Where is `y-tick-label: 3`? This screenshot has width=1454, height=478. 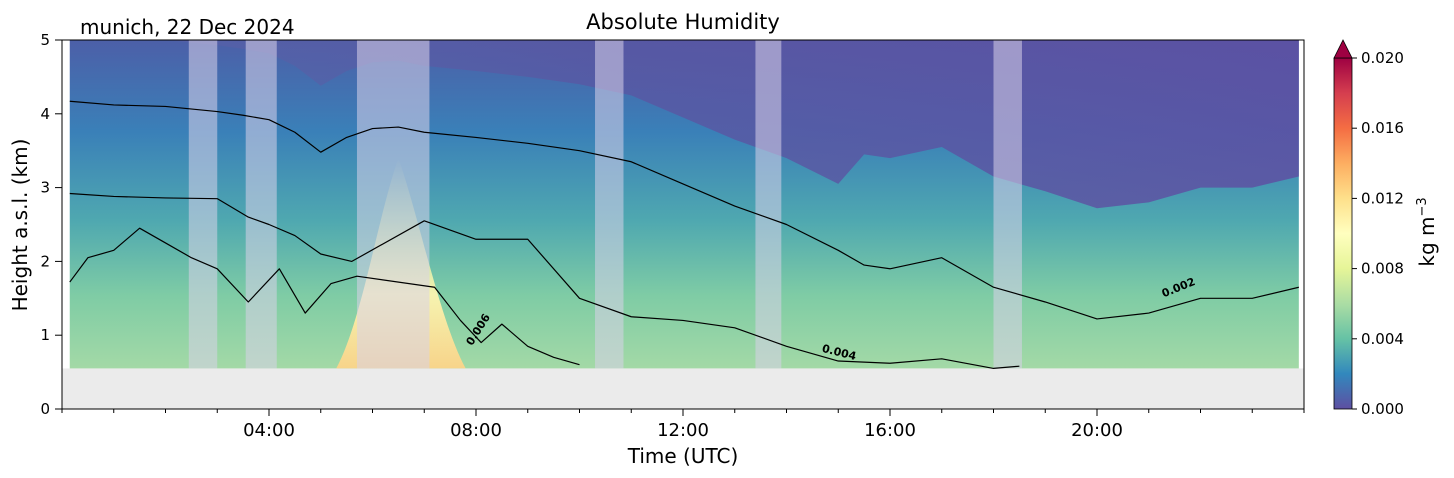
y-tick-label: 3 is located at coordinates (45, 188).